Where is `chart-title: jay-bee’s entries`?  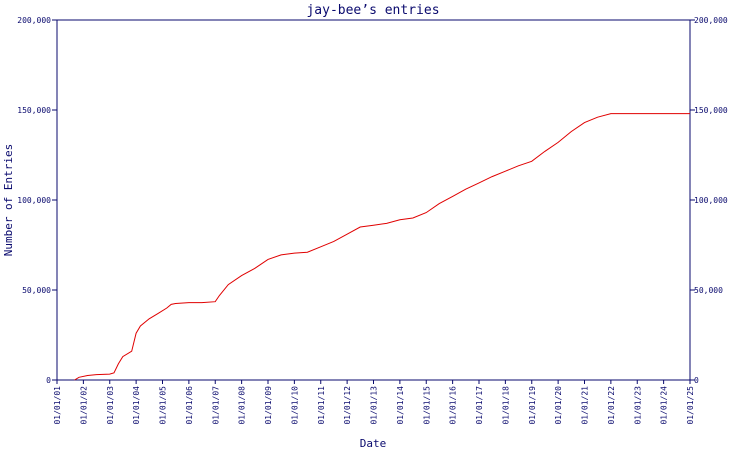 chart-title: jay-bee’s entries is located at coordinates (372, 10).